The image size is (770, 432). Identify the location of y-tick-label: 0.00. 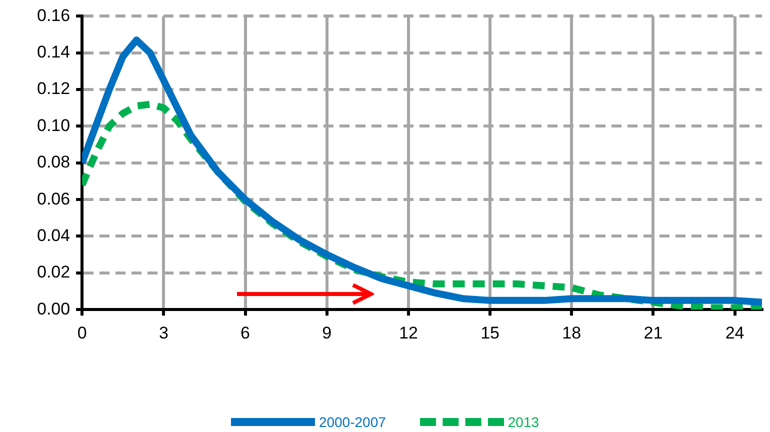
(53, 308).